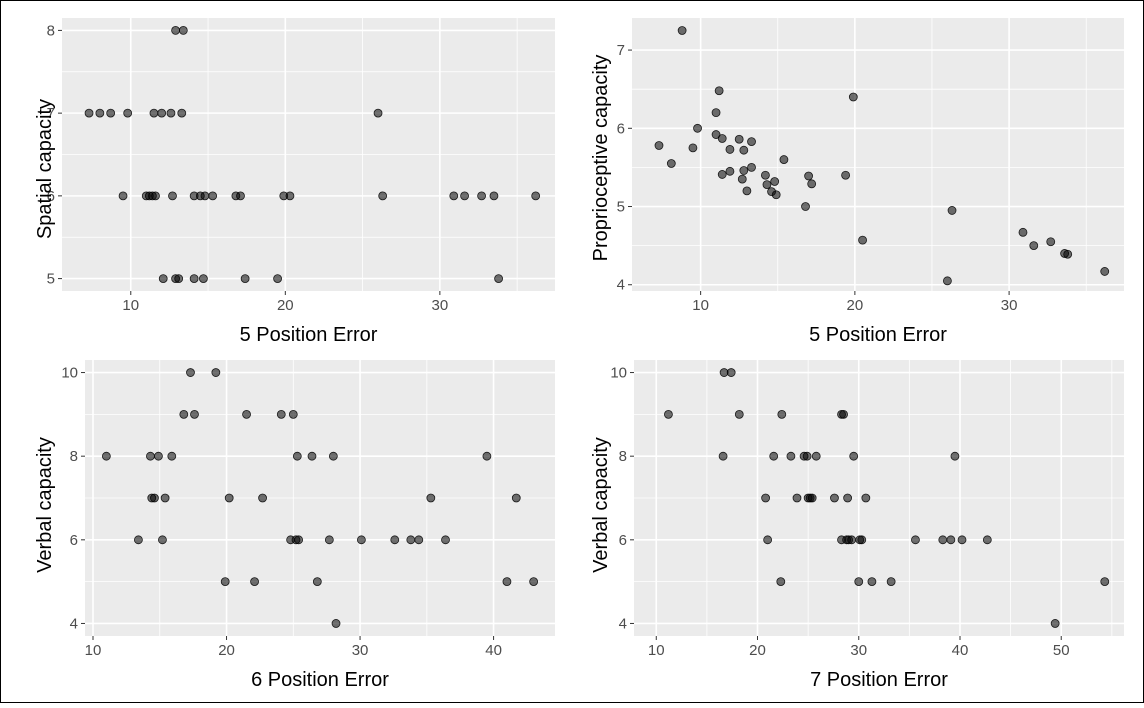 This screenshot has height=708, width=1144. I want to click on x-tick-label: 30, so click(1009, 305).